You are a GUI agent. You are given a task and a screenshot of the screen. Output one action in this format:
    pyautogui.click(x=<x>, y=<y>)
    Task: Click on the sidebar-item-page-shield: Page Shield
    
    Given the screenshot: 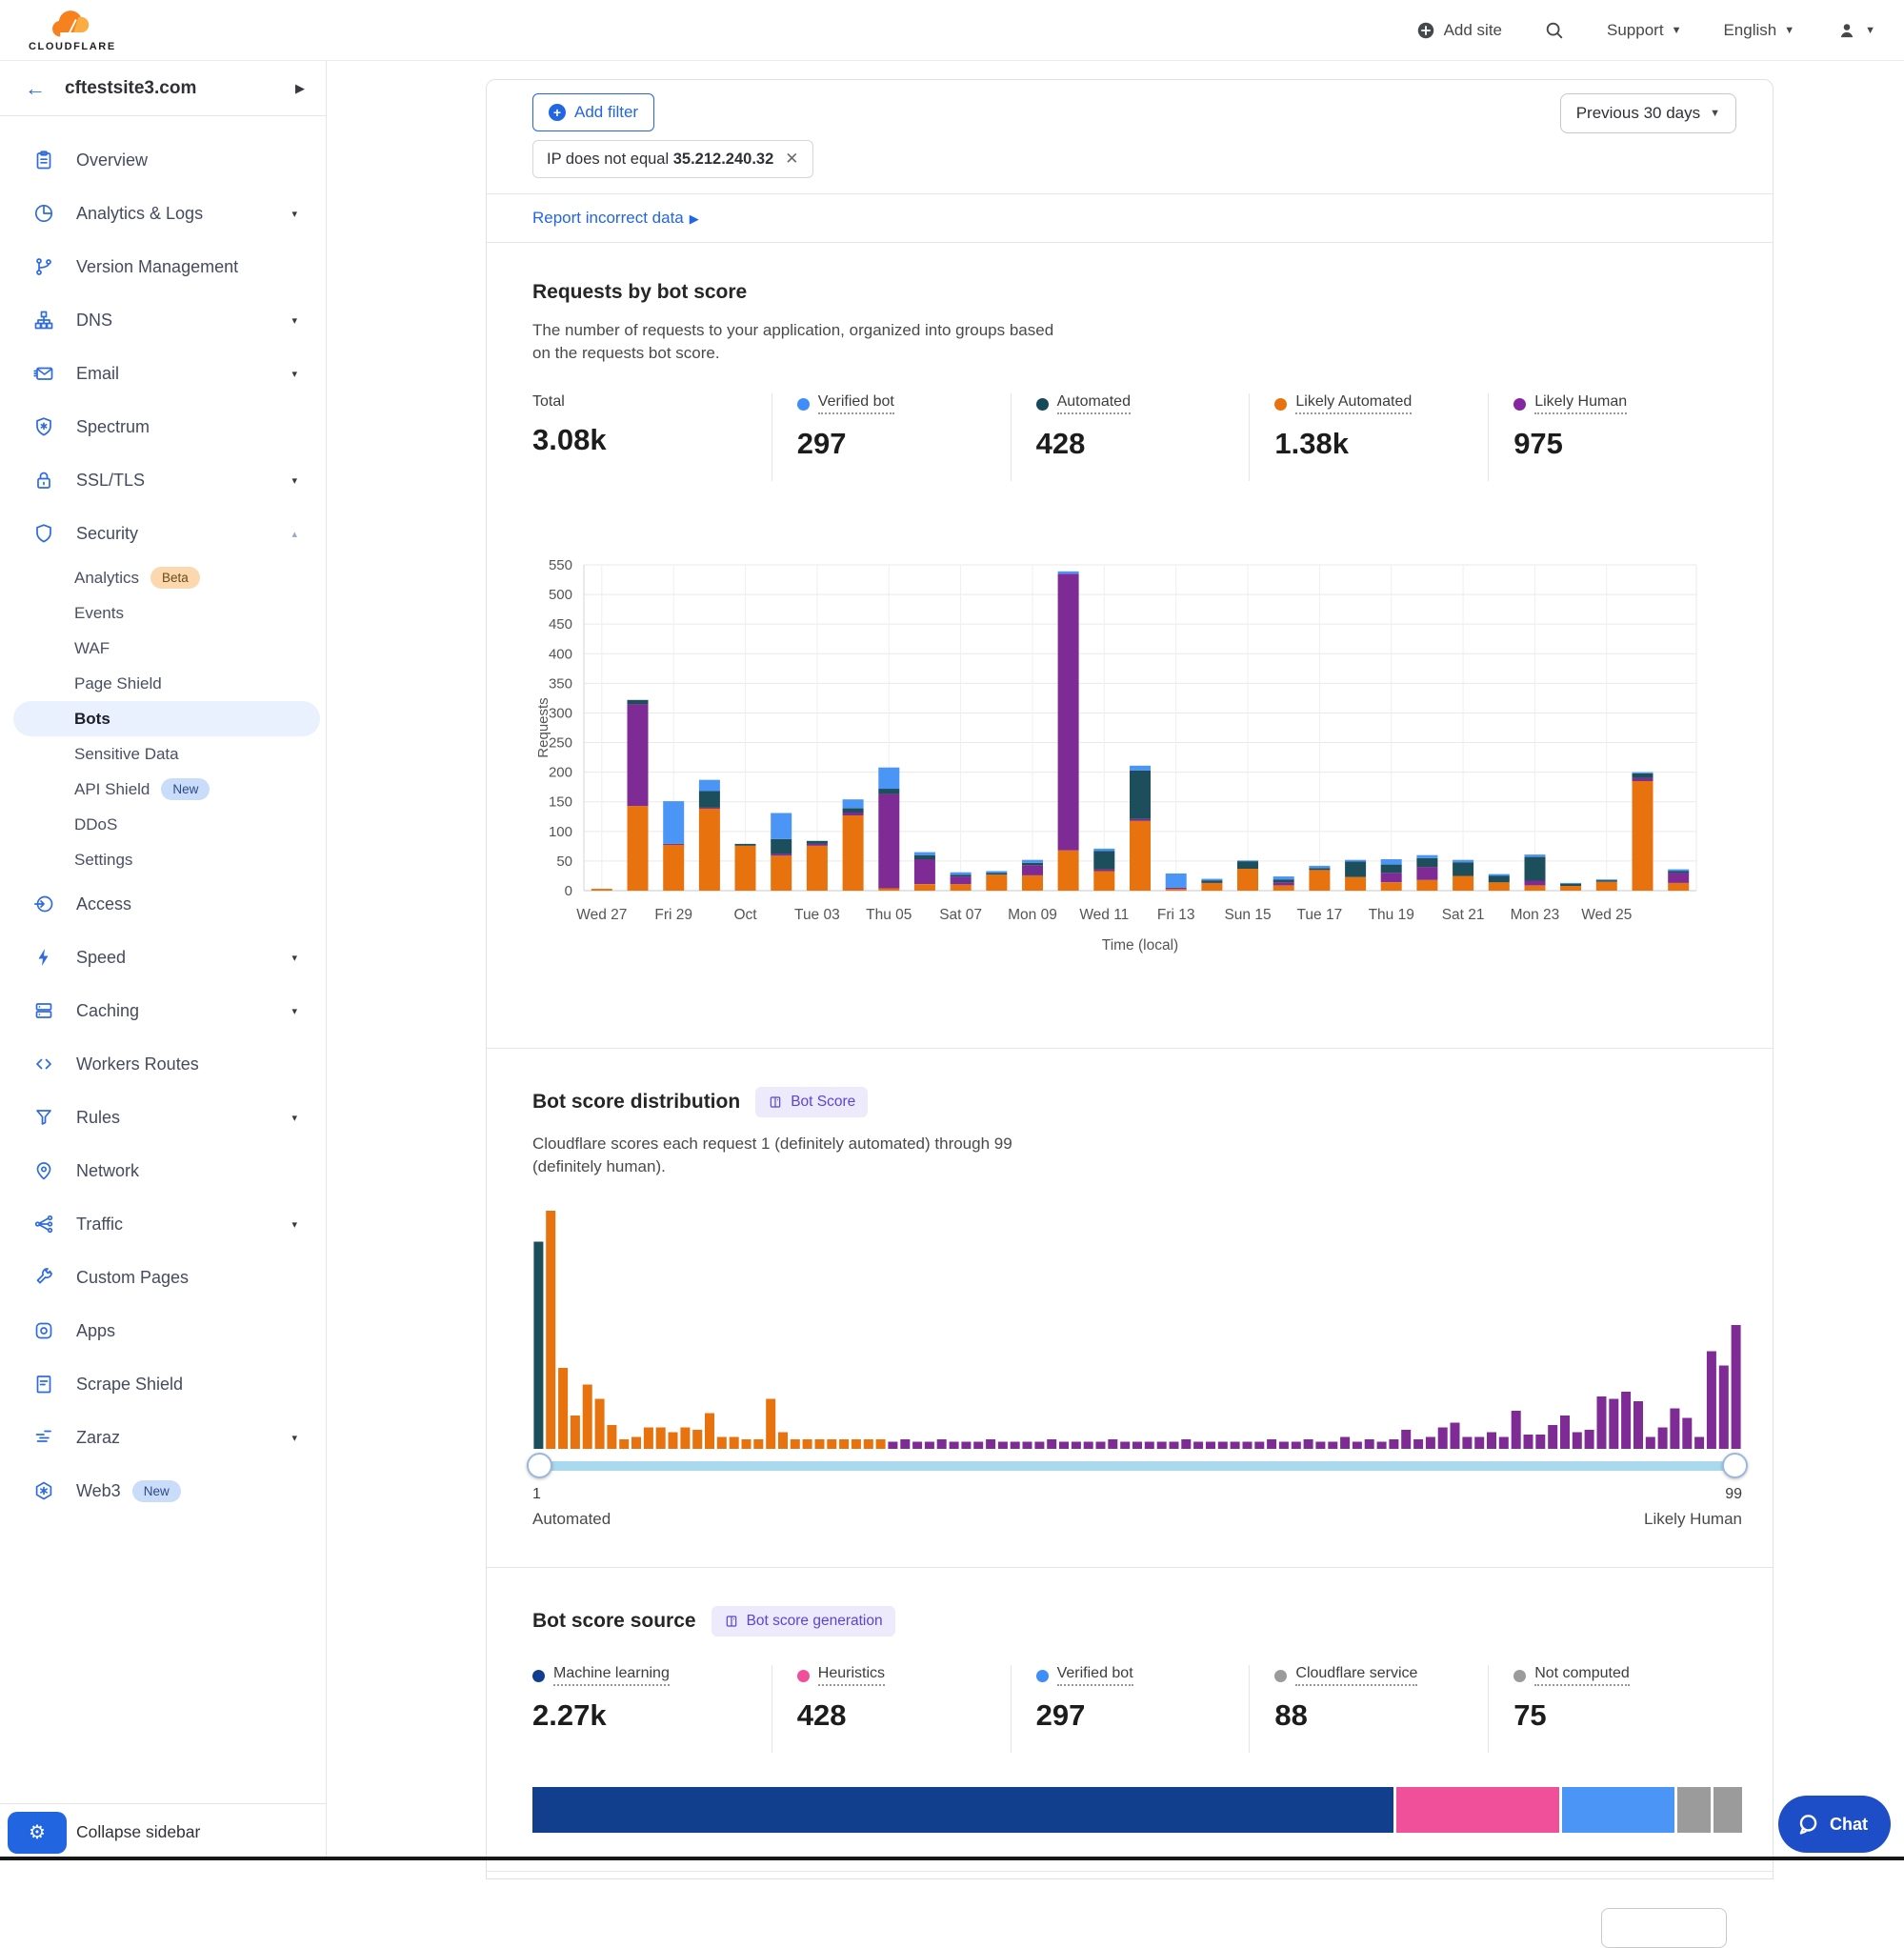 What is the action you would take?
    pyautogui.click(x=163, y=683)
    